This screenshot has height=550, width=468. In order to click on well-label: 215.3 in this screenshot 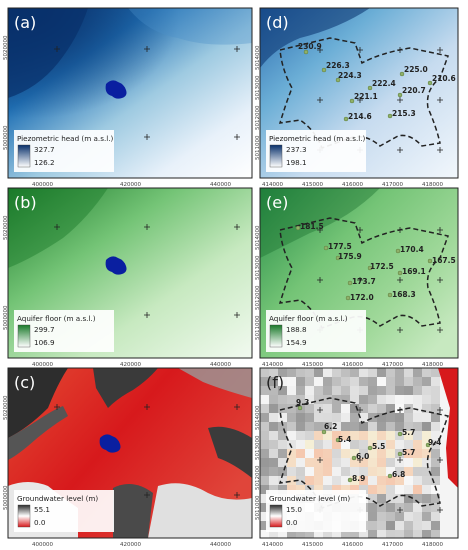, I will do `click(404, 113)`.